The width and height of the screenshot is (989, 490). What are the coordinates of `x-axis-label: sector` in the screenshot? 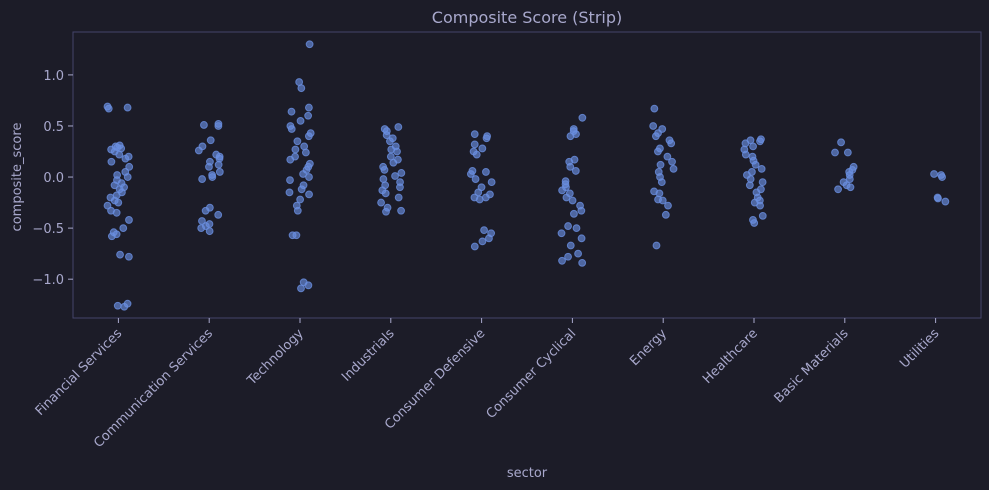 It's located at (527, 473).